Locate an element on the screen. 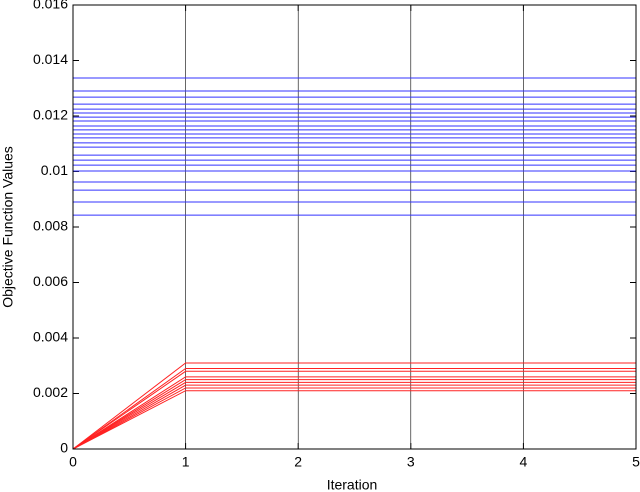 The height and width of the screenshot is (492, 640). y-tick-label: 0.016 is located at coordinates (50, 6).